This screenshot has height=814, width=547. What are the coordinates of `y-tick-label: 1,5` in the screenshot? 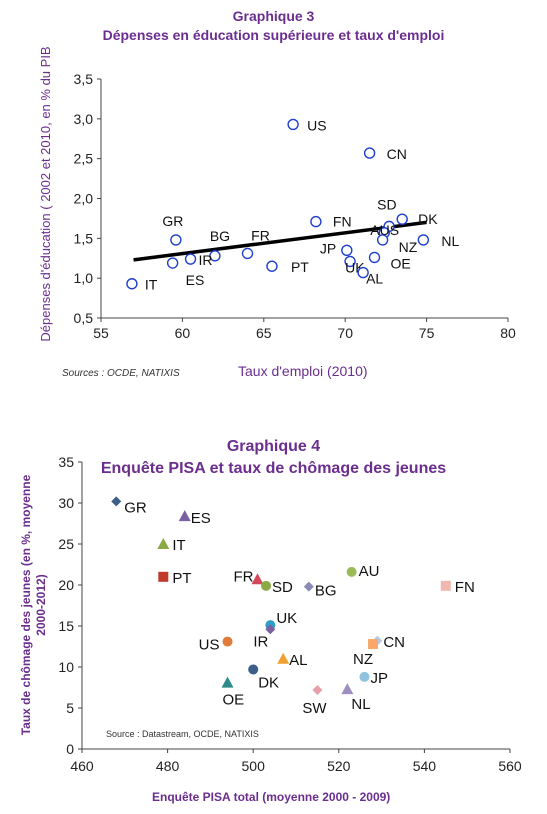 It's located at (84, 238).